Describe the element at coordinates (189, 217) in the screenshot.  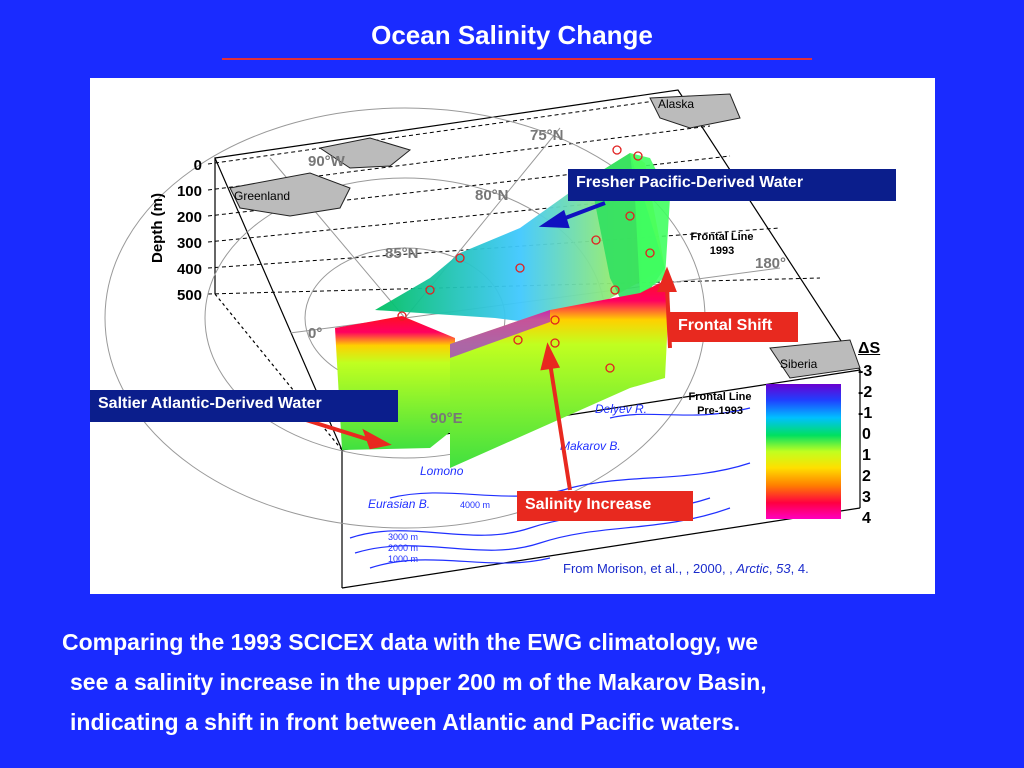
I see `svg-text: 200` at that location.